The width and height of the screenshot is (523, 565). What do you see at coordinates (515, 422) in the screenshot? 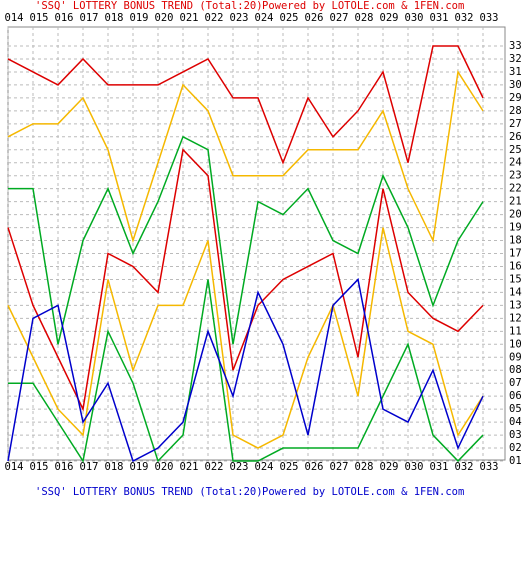
I see `y-tick-label: 04` at bounding box center [515, 422].